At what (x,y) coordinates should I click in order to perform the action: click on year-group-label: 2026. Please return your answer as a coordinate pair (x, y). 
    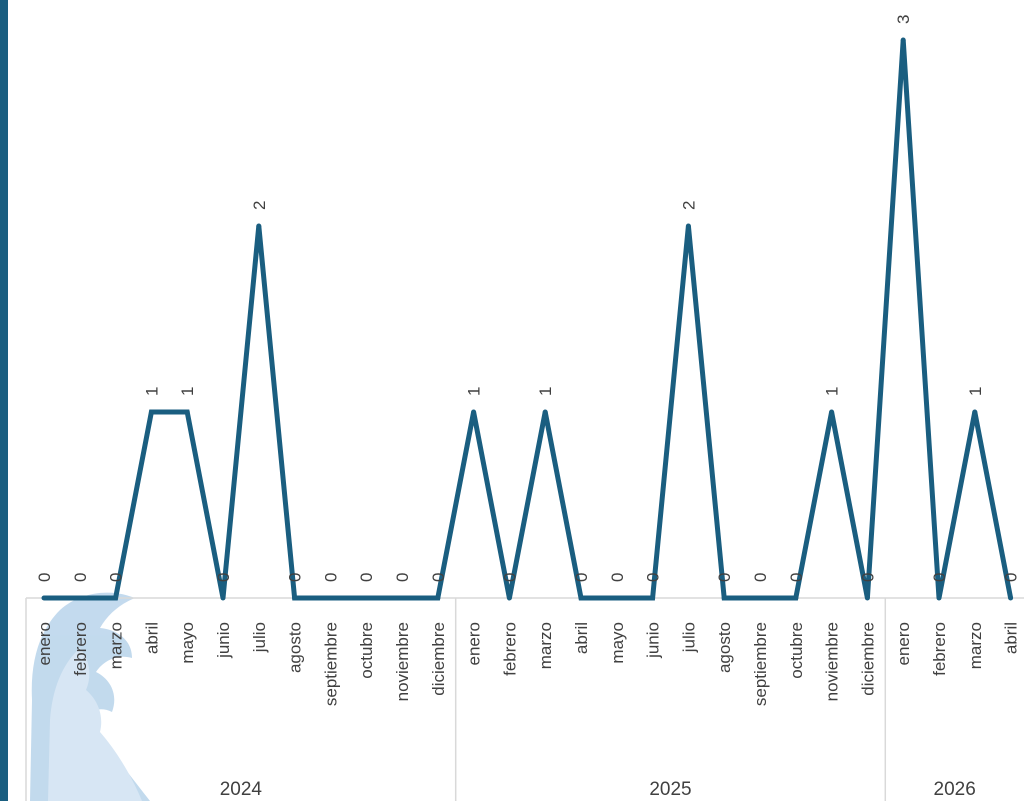
    Looking at the image, I should click on (955, 789).